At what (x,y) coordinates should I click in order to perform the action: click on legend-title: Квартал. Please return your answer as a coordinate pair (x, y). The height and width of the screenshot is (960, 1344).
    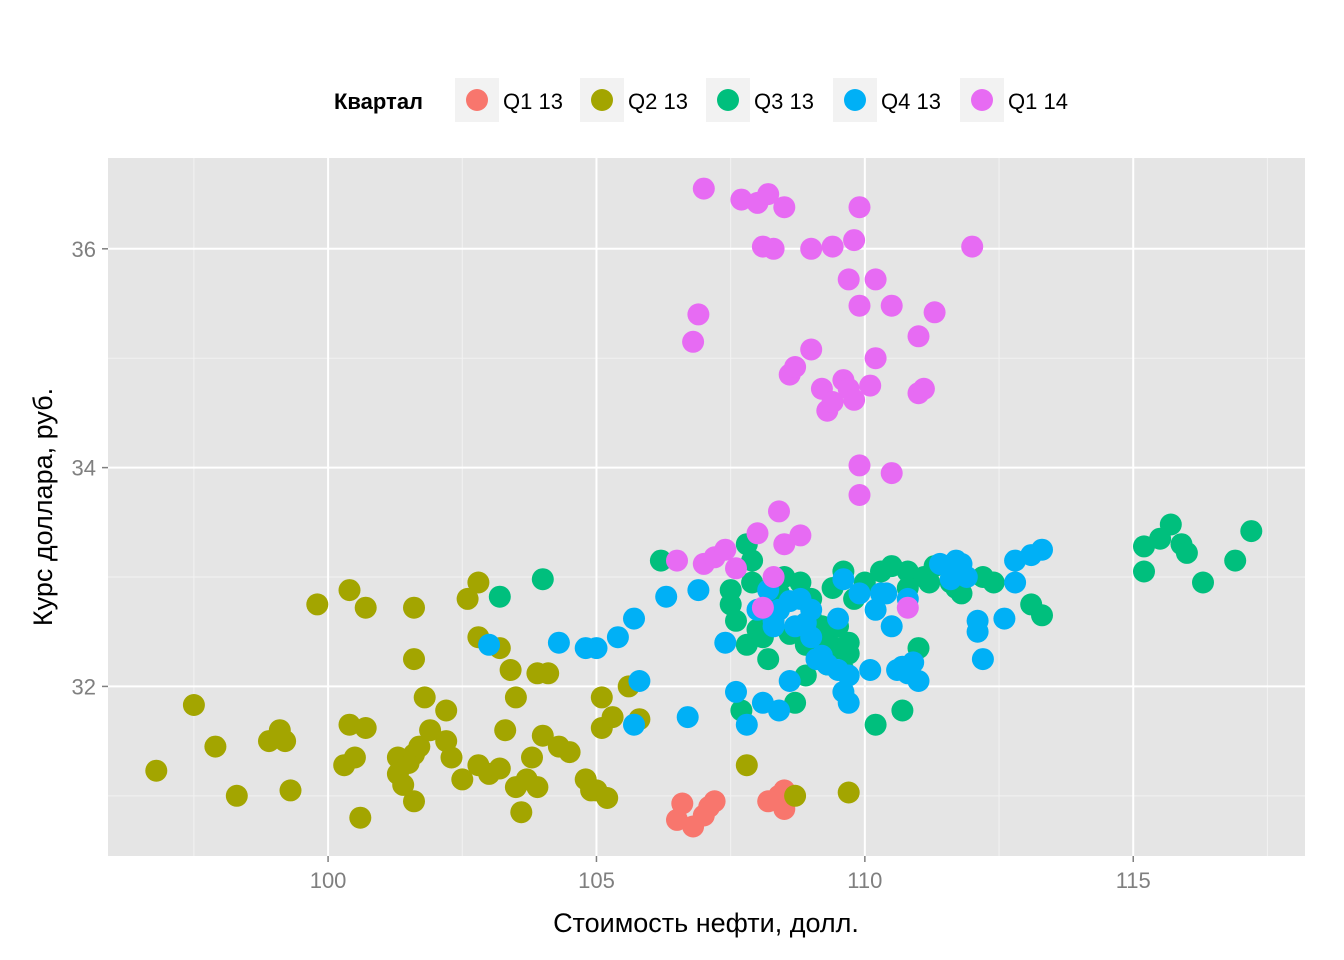
    Looking at the image, I should click on (378, 101).